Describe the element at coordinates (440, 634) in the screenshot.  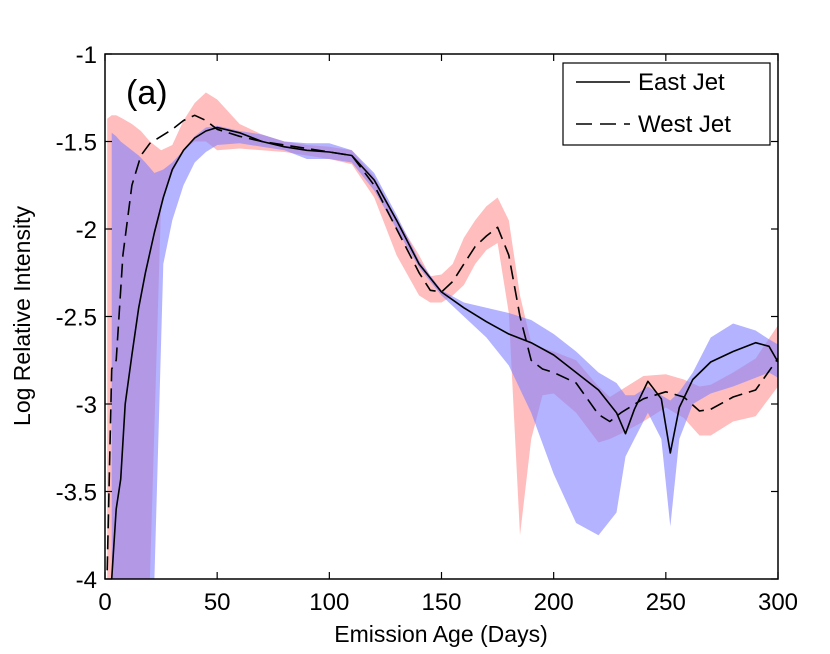
I see `x-axis-label: Emission Age (Days)` at that location.